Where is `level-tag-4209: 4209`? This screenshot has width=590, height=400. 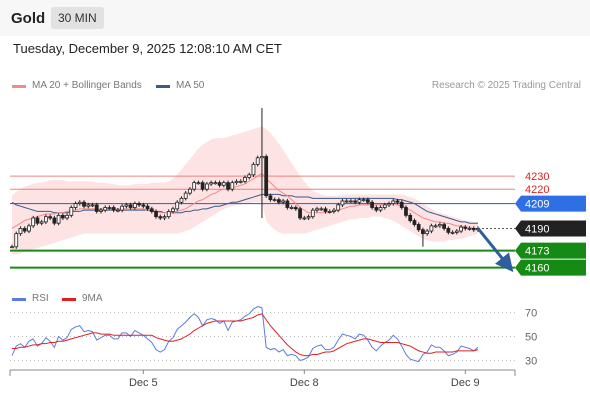
level-tag-4209: 4209 is located at coordinates (550, 203).